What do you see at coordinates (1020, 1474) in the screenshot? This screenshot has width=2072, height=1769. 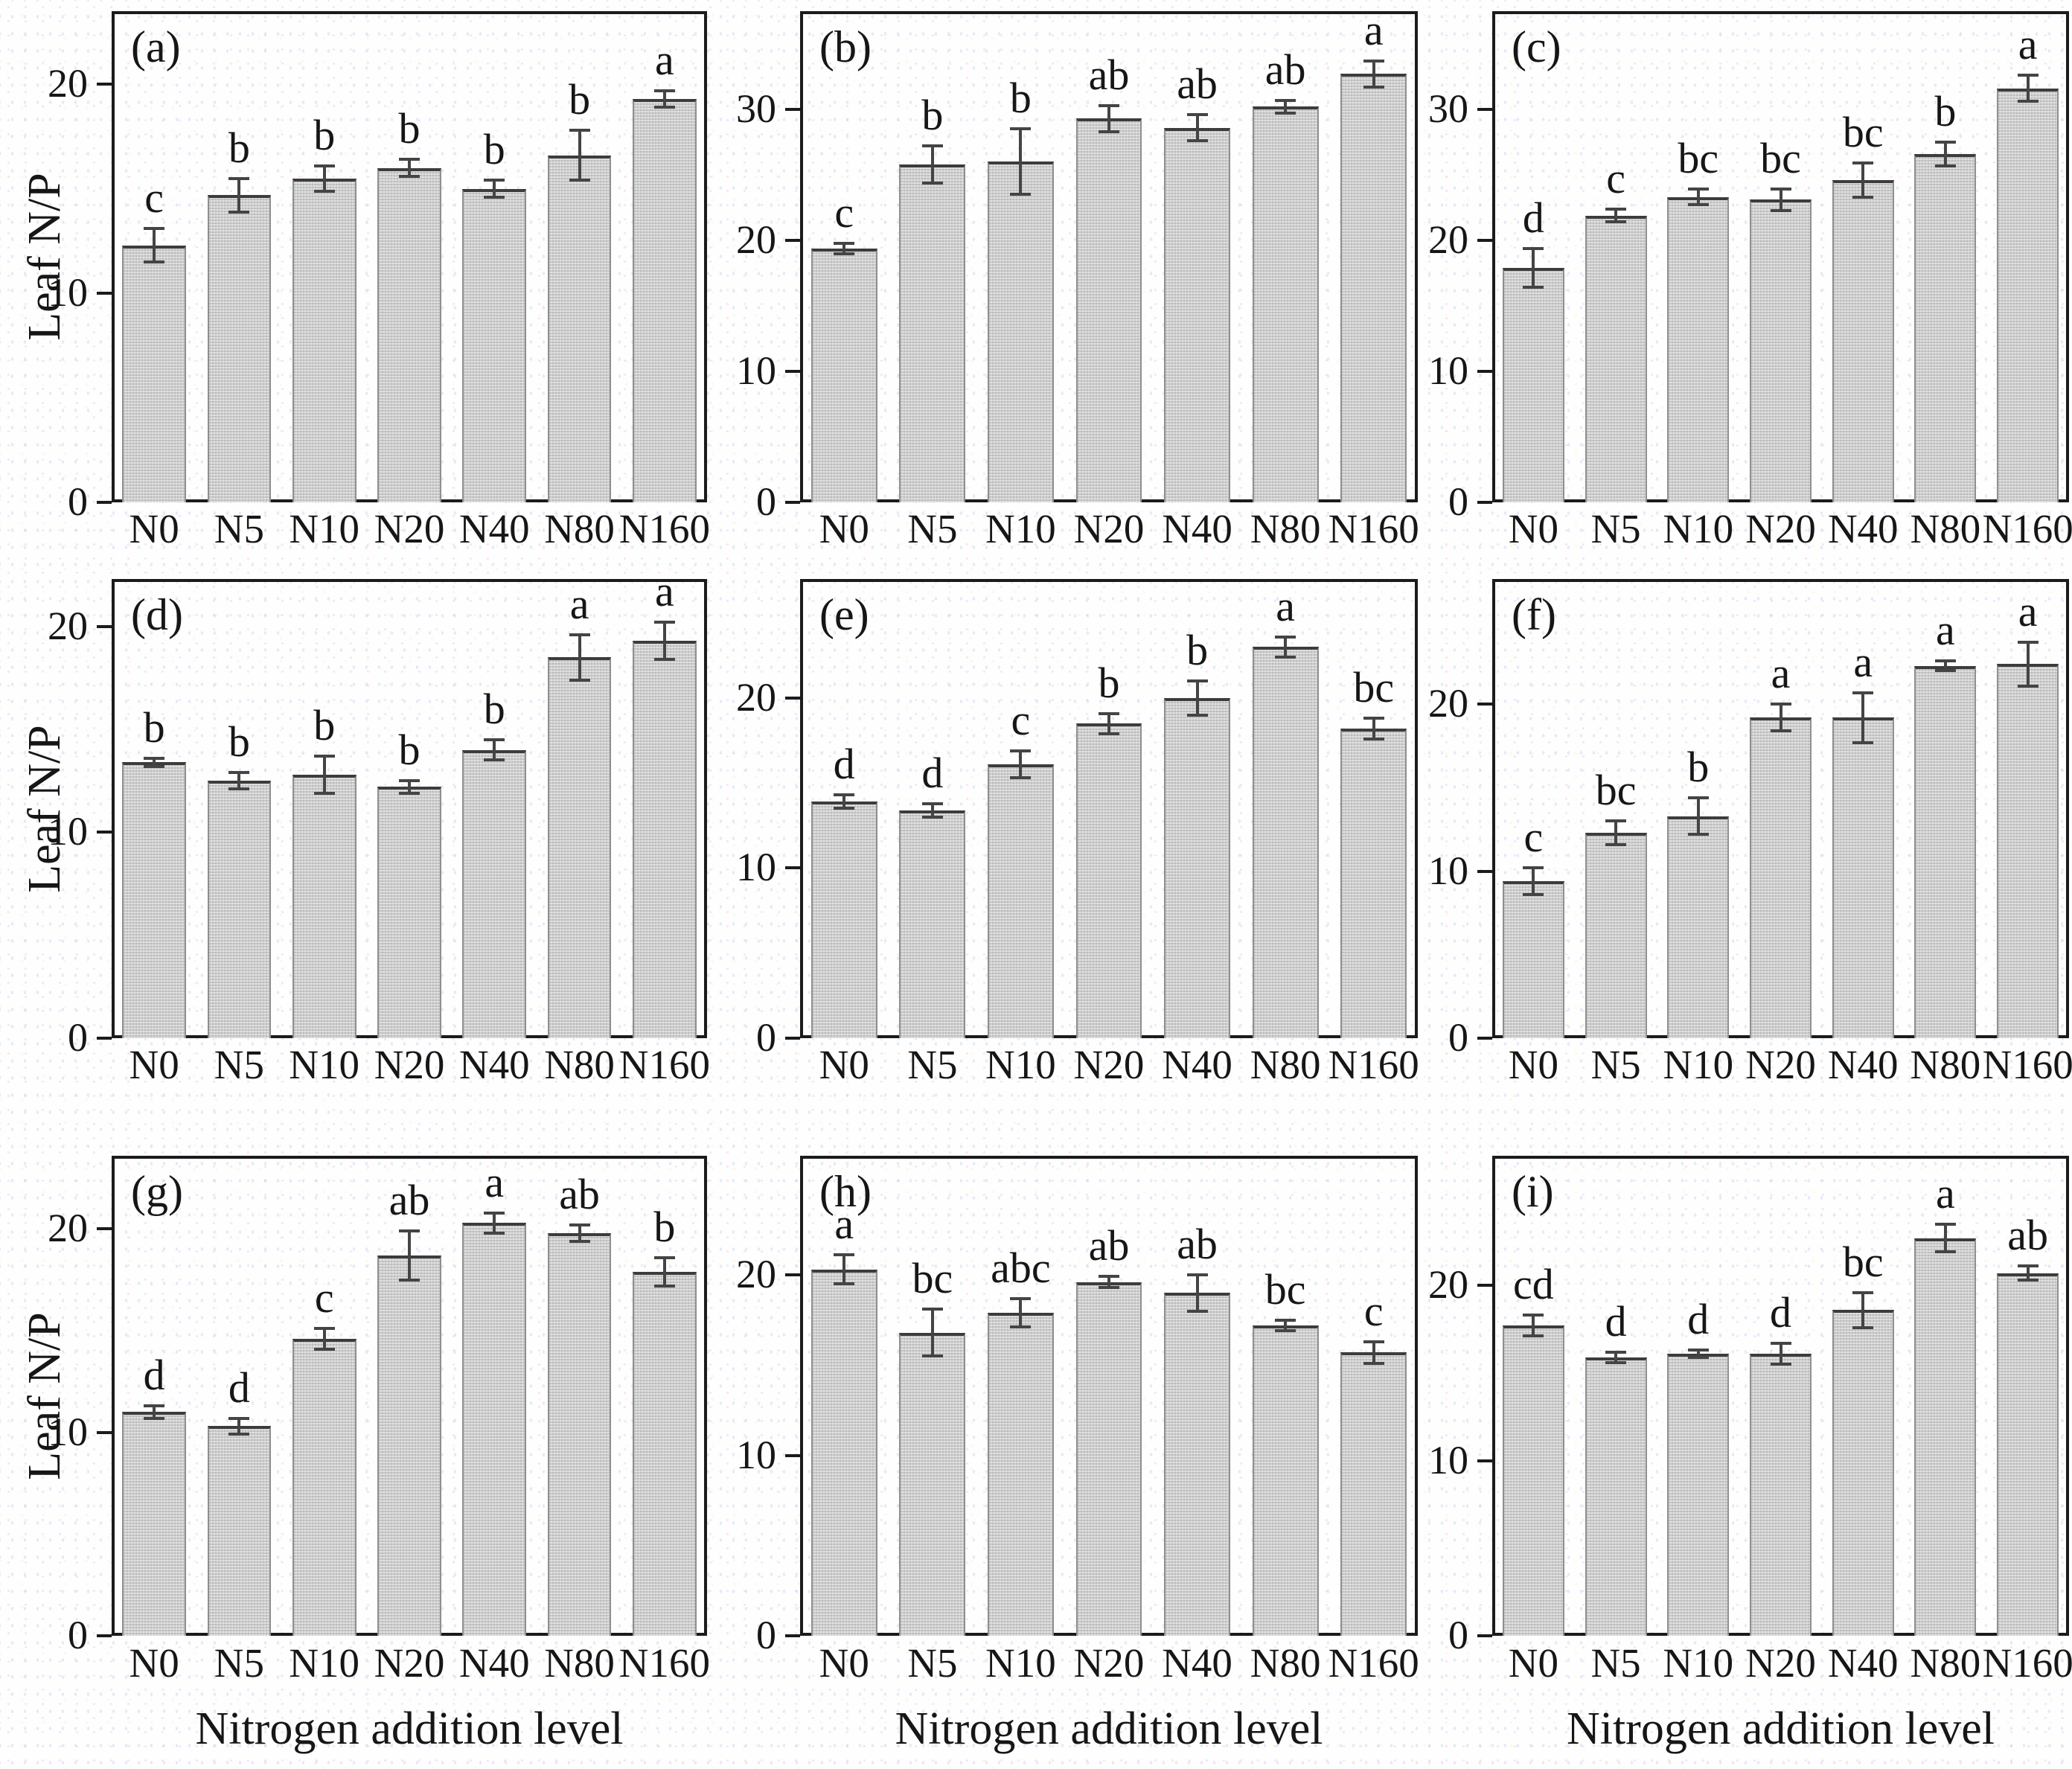 I see `bar-N10` at bounding box center [1020, 1474].